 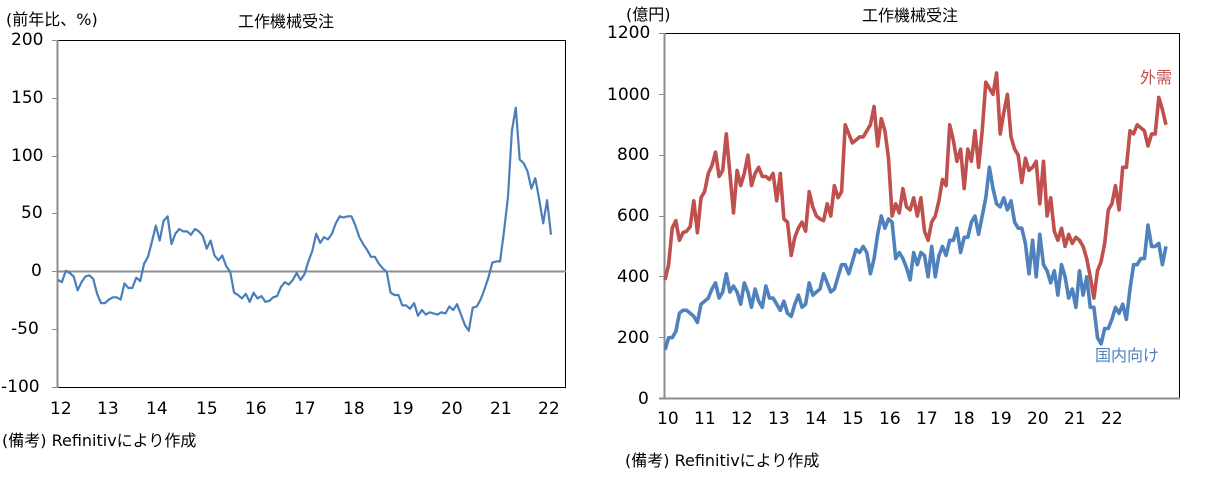 What do you see at coordinates (27, 98) in the screenshot?
I see `y-tick-label: 150` at bounding box center [27, 98].